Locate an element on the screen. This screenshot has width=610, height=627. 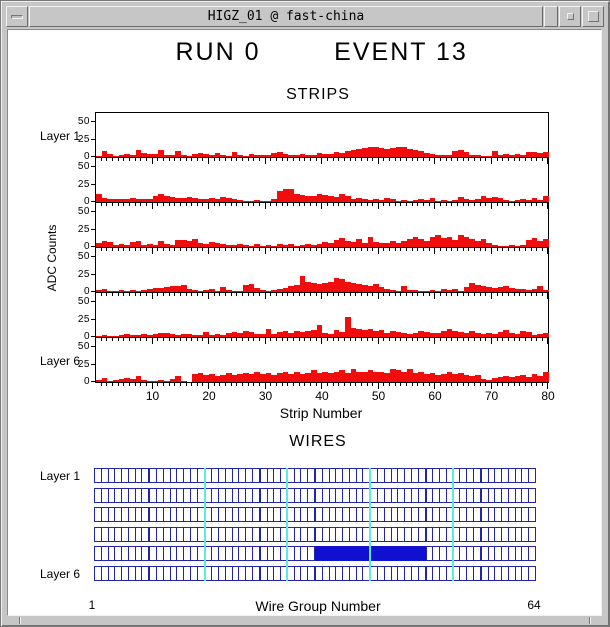
y-tick-label: 25 is located at coordinates (83, 274).